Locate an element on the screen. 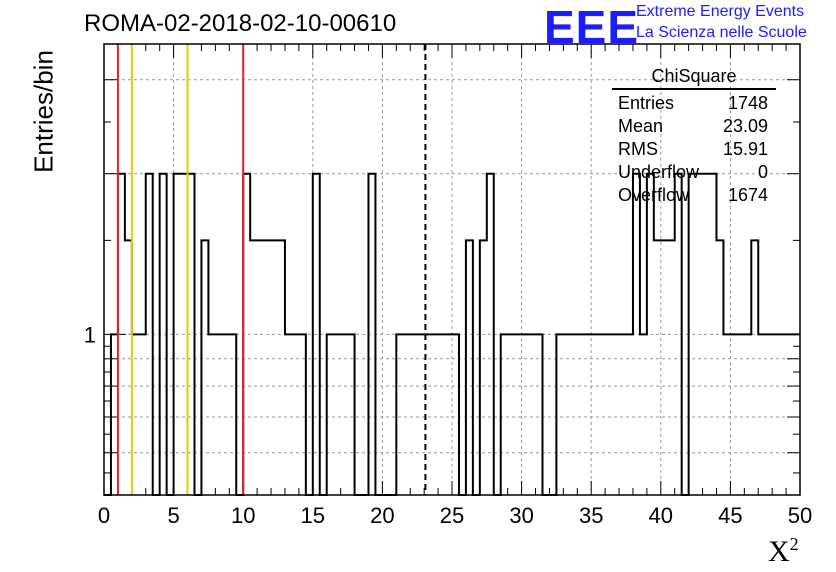 Image resolution: width=836 pixels, height=572 pixels. x-tick-label: 5 is located at coordinates (173, 515).